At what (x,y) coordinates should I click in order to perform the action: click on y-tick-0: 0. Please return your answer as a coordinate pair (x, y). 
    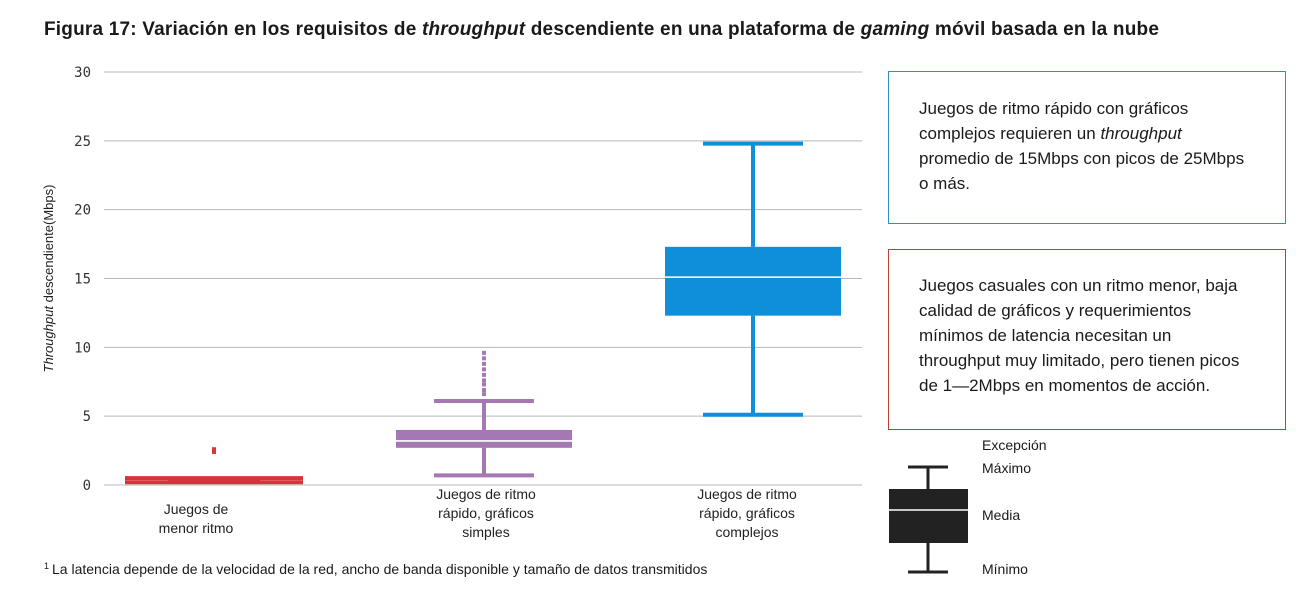
    Looking at the image, I should click on (87, 486).